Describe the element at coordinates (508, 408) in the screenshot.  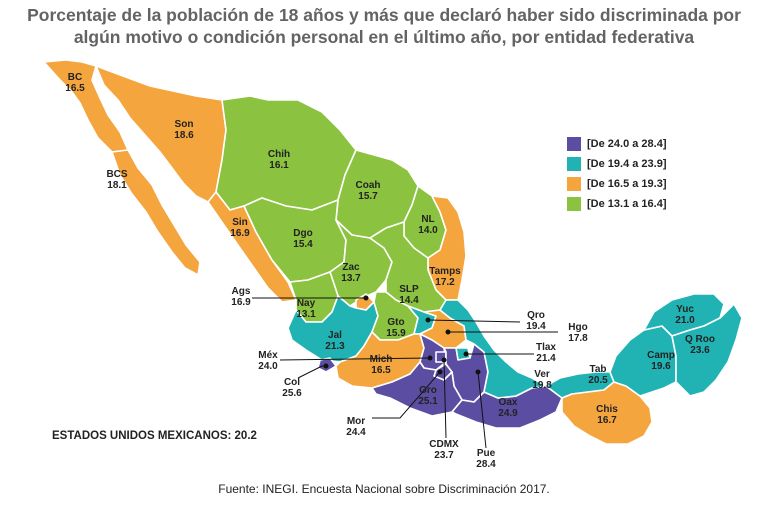
I see `label-oax: Oax 24.9` at that location.